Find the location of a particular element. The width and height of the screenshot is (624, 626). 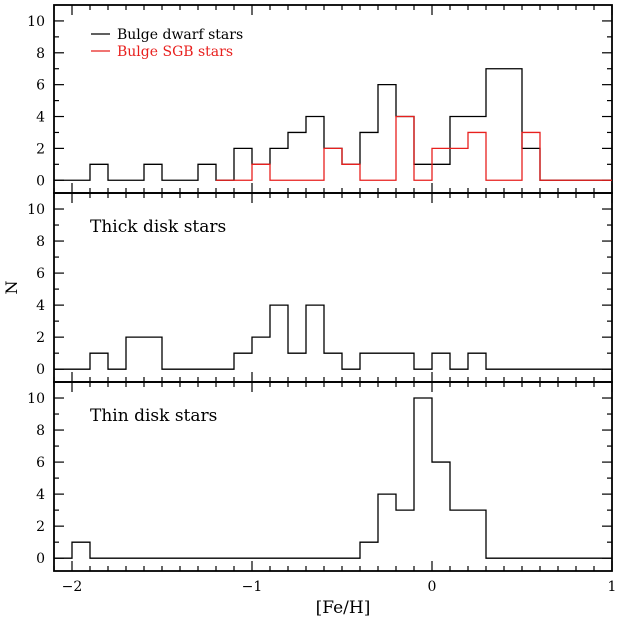

x-tick-label: 0 is located at coordinates (432, 587).